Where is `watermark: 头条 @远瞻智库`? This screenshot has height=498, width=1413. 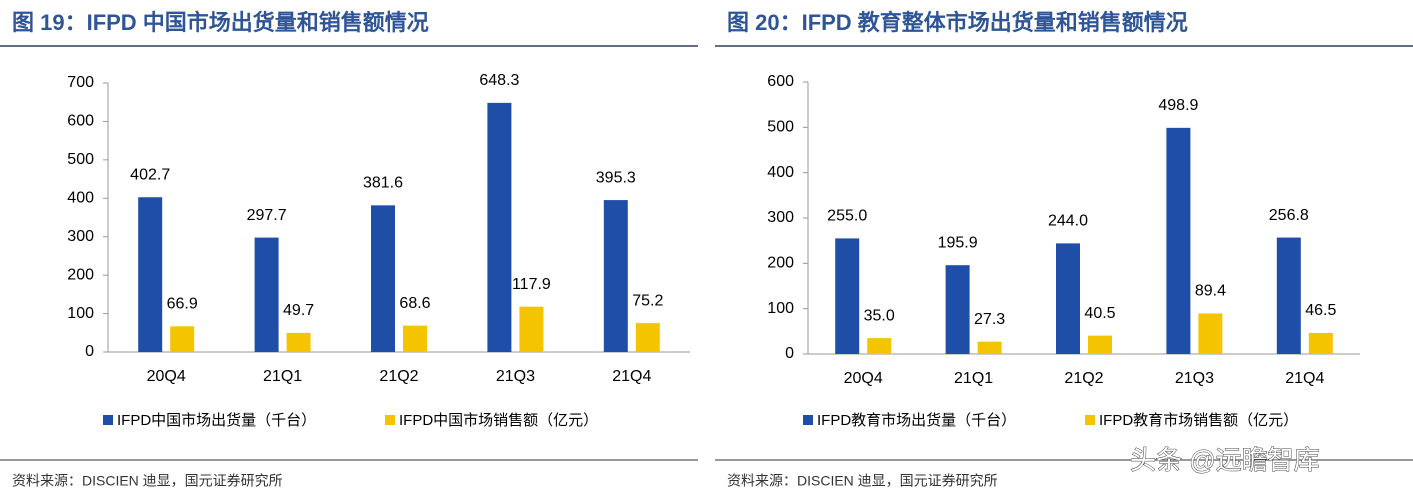
watermark: 头条 @远瞻智库 is located at coordinates (1225, 460).